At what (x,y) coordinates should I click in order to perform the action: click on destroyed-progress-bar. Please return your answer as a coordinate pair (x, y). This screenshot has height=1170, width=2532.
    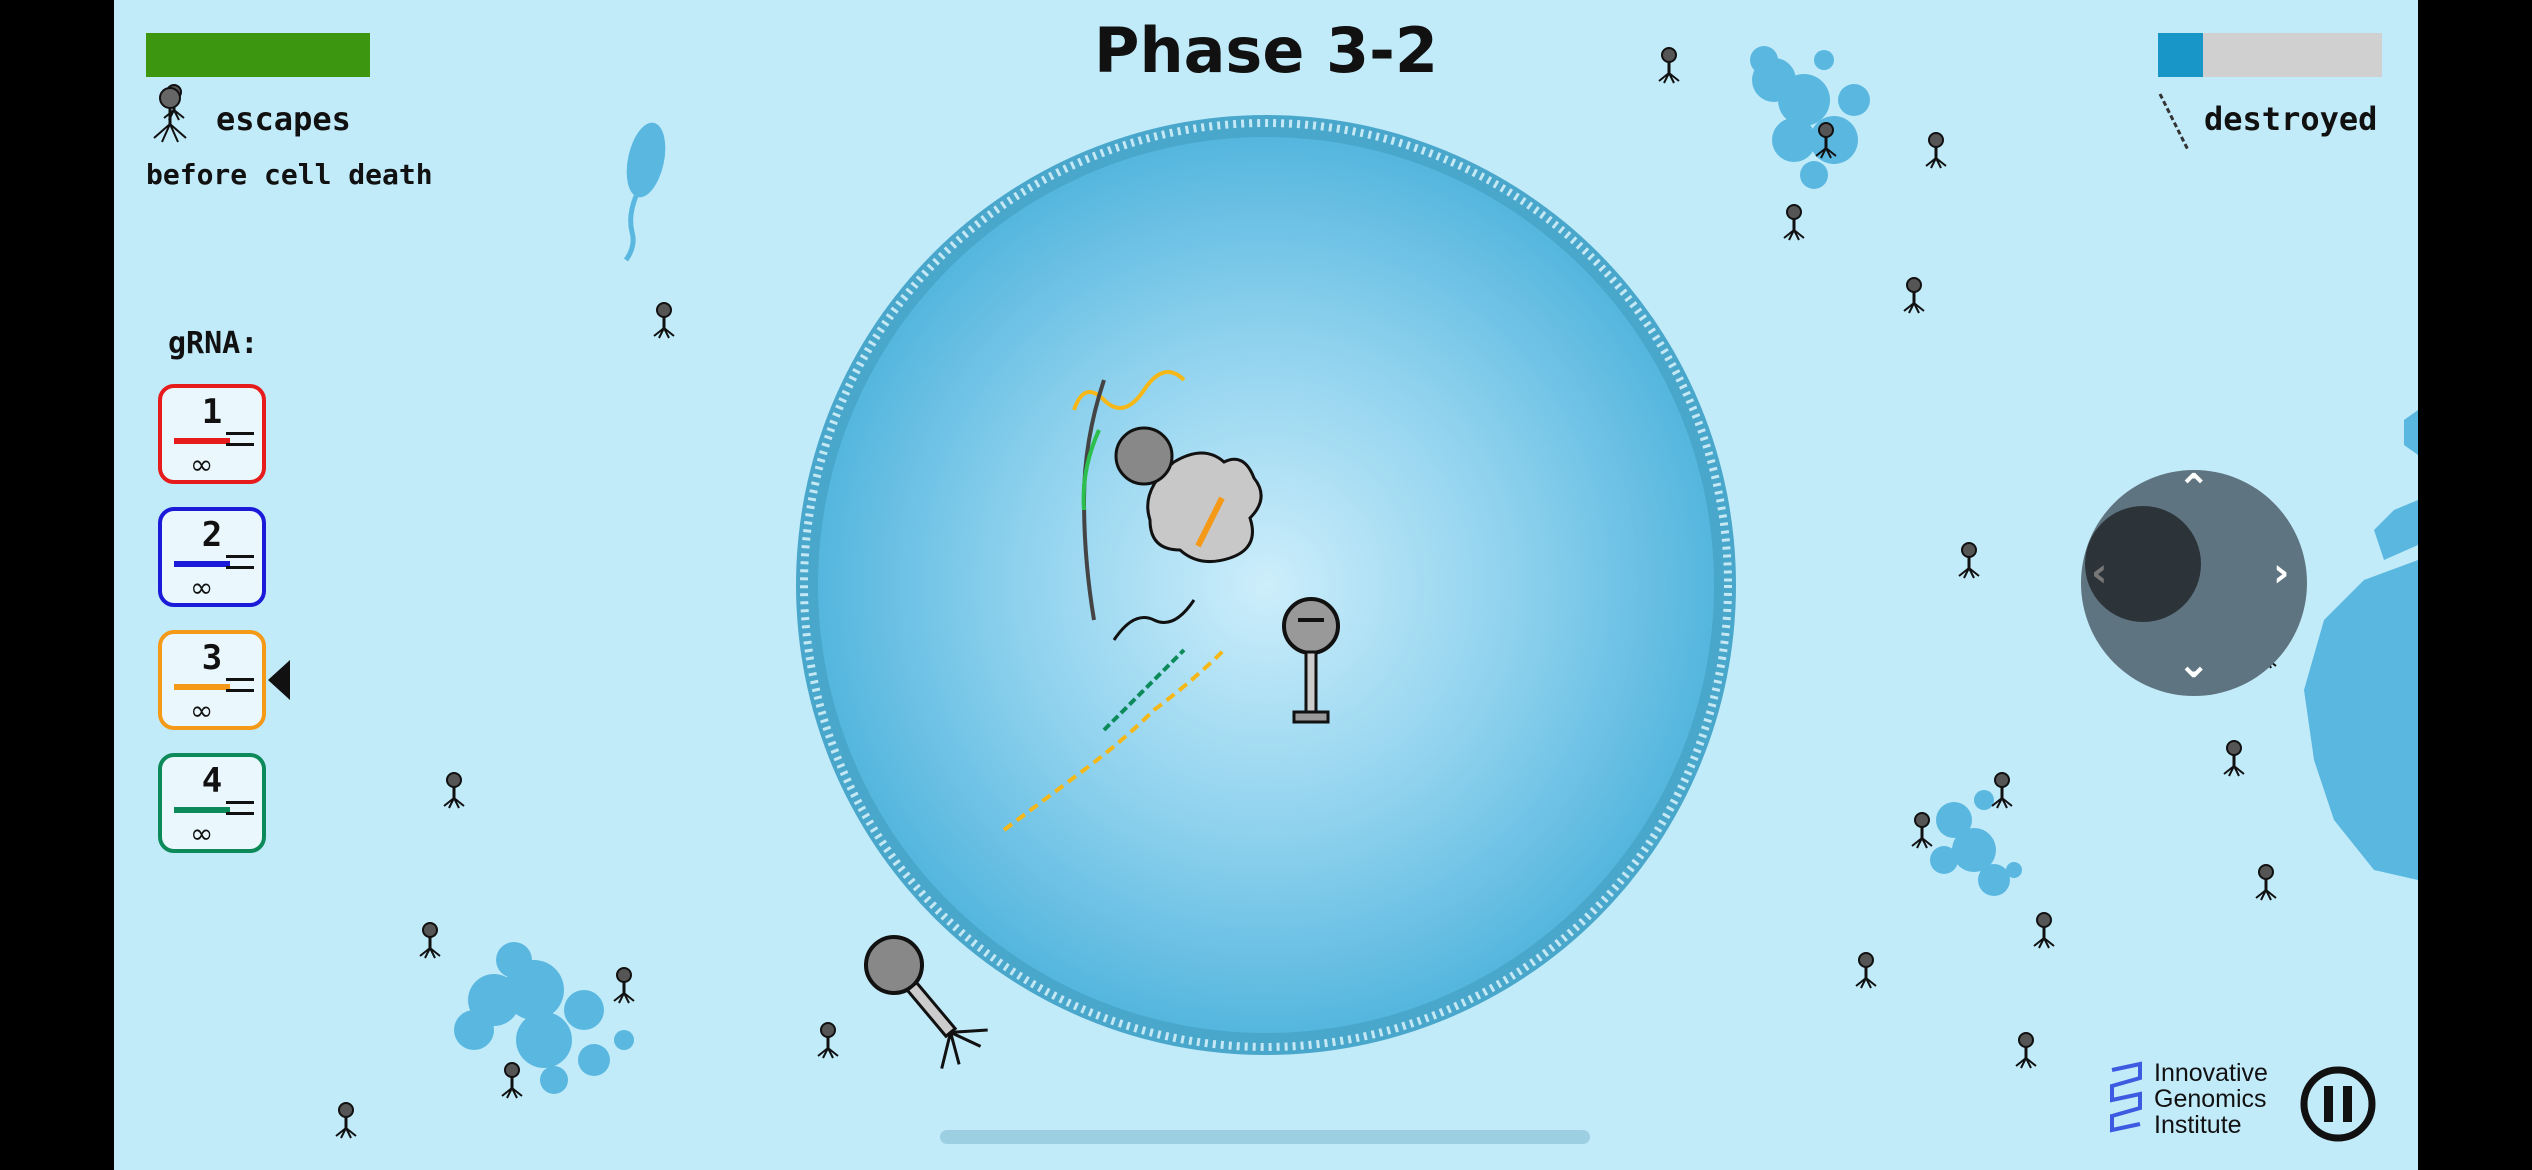
    Looking at the image, I should click on (2270, 55).